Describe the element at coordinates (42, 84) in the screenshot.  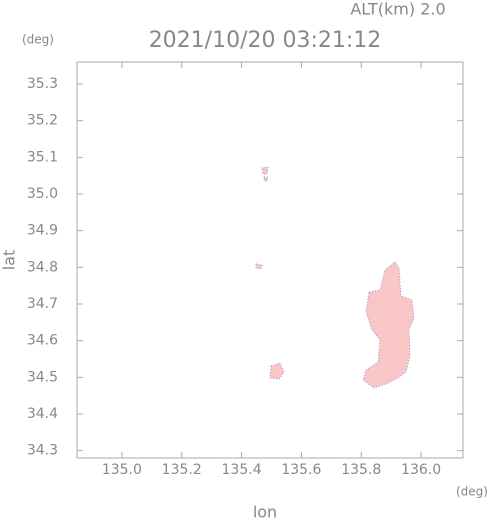
I see `y-tick-label: 35.3` at that location.